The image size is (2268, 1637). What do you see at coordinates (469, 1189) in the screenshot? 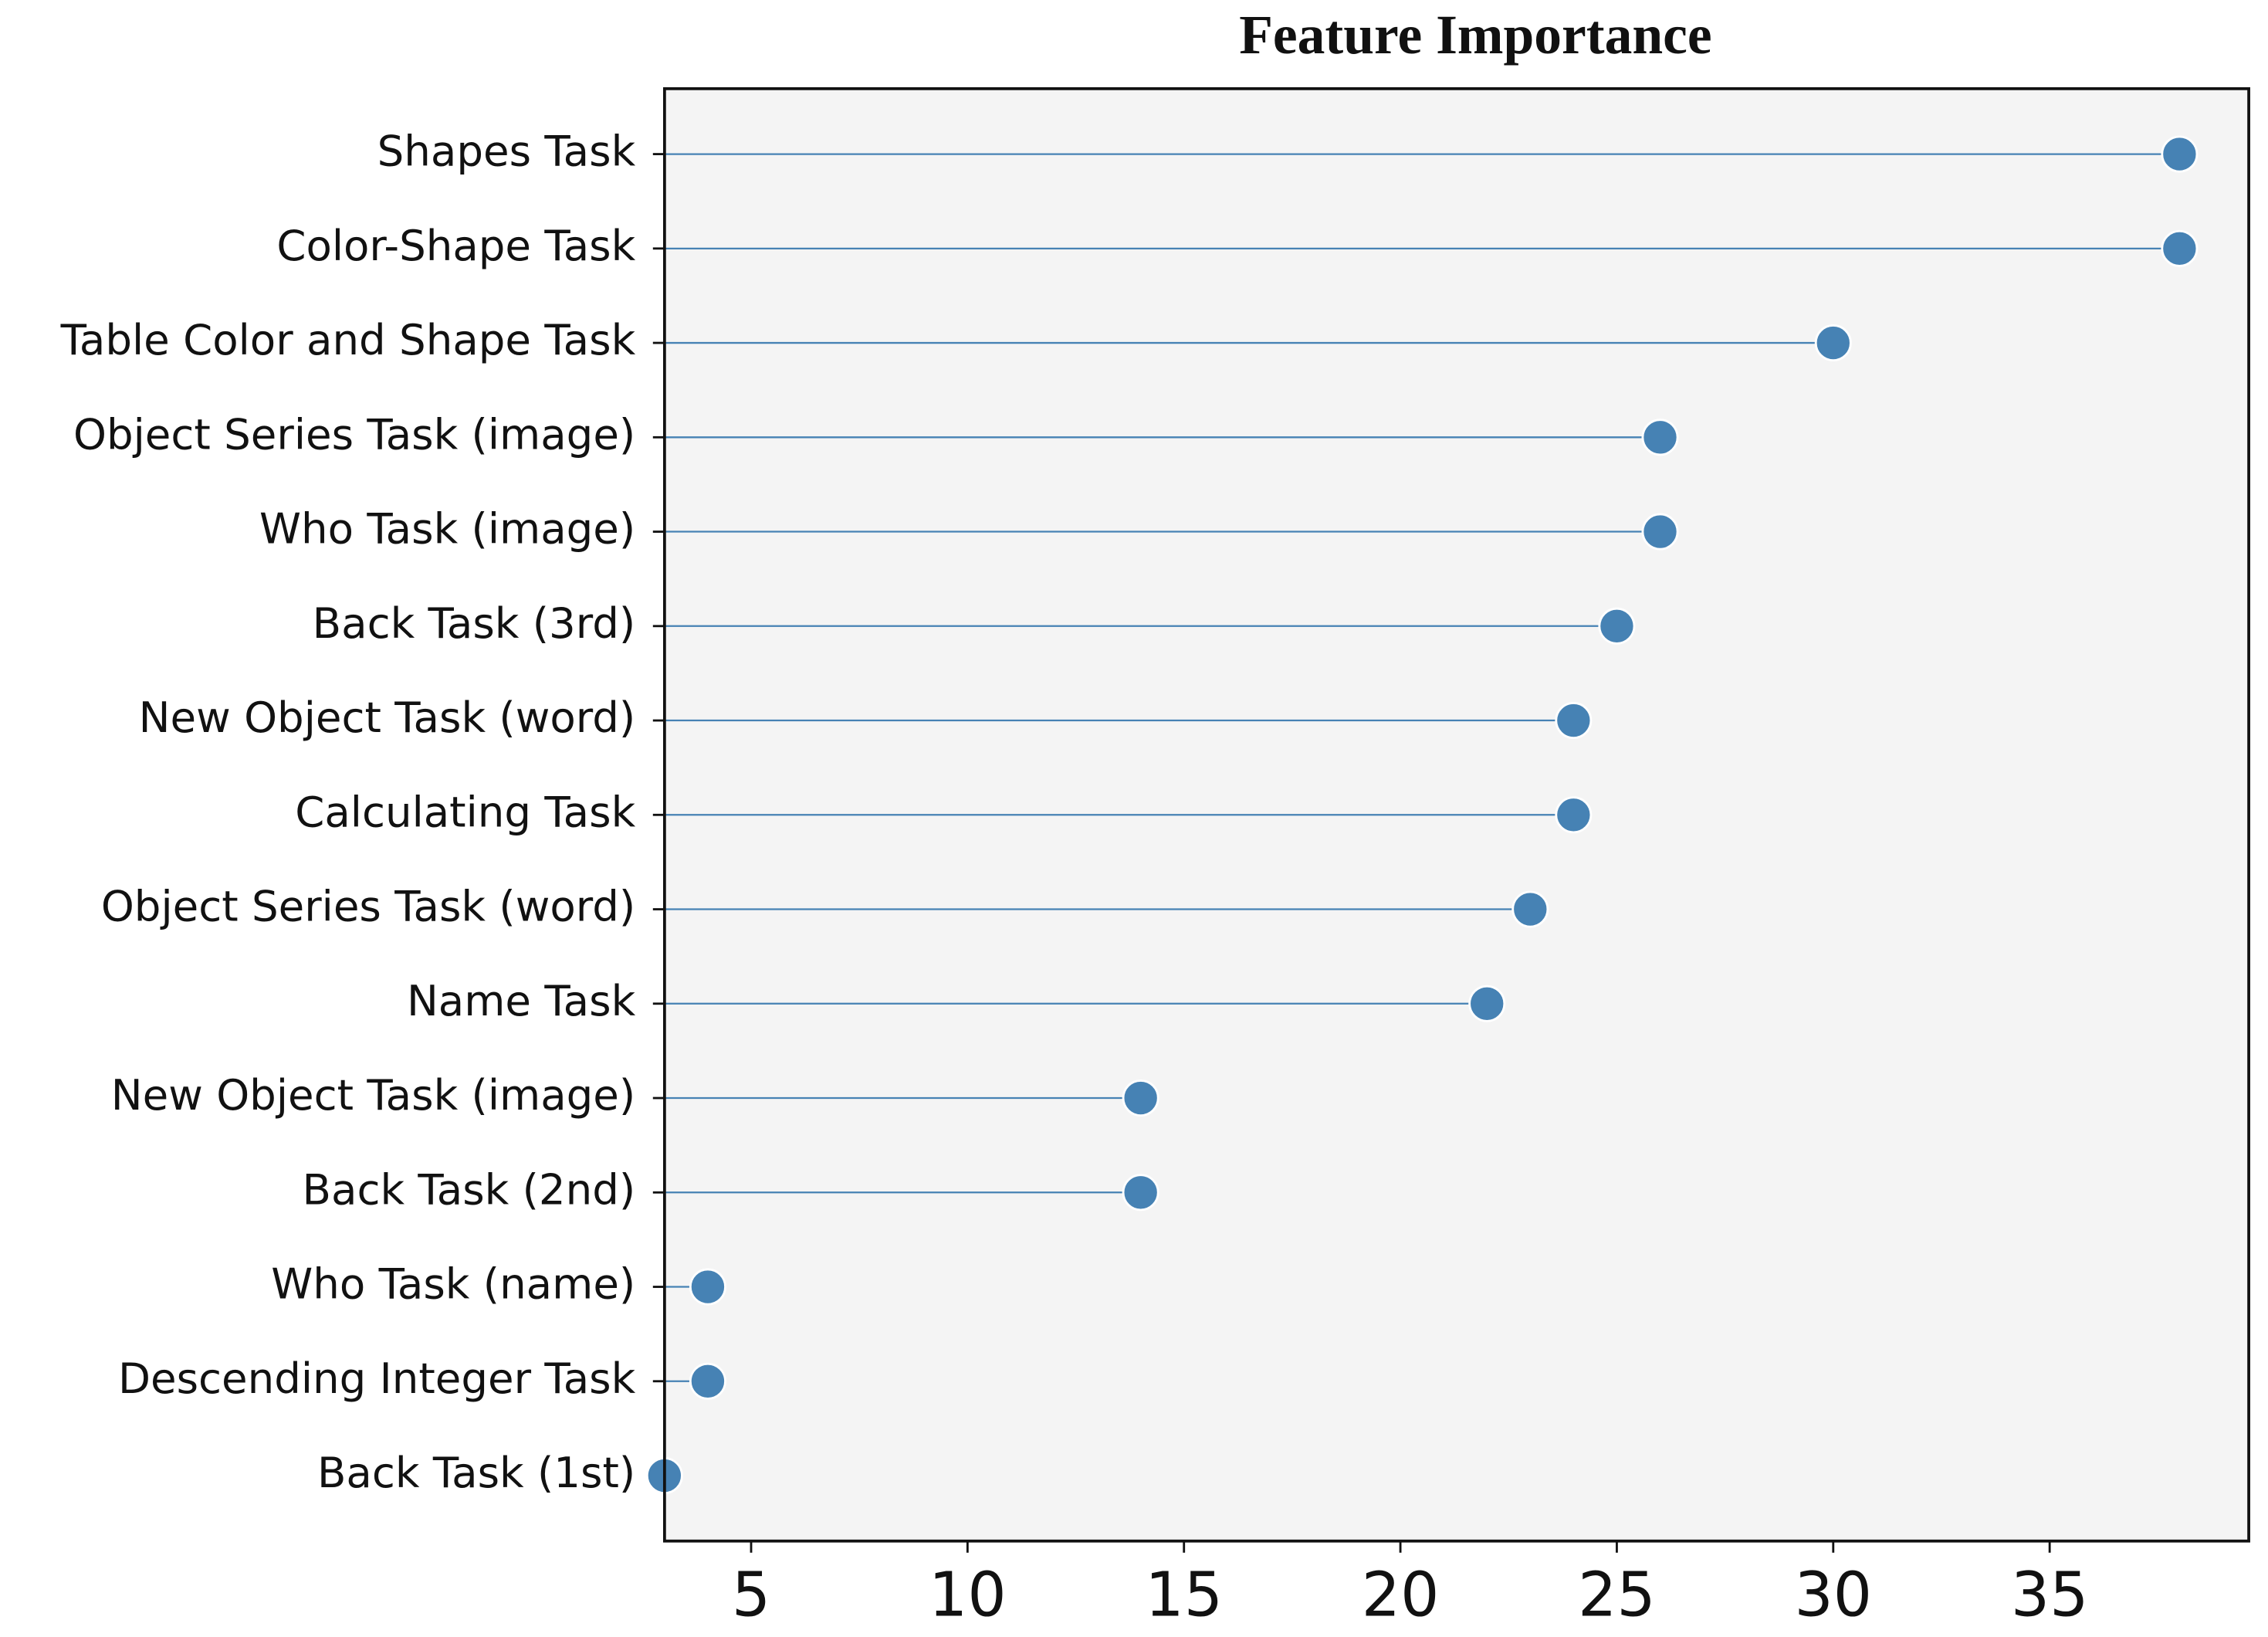
I see `y-tick-label: Back Task (2nd)` at bounding box center [469, 1189].